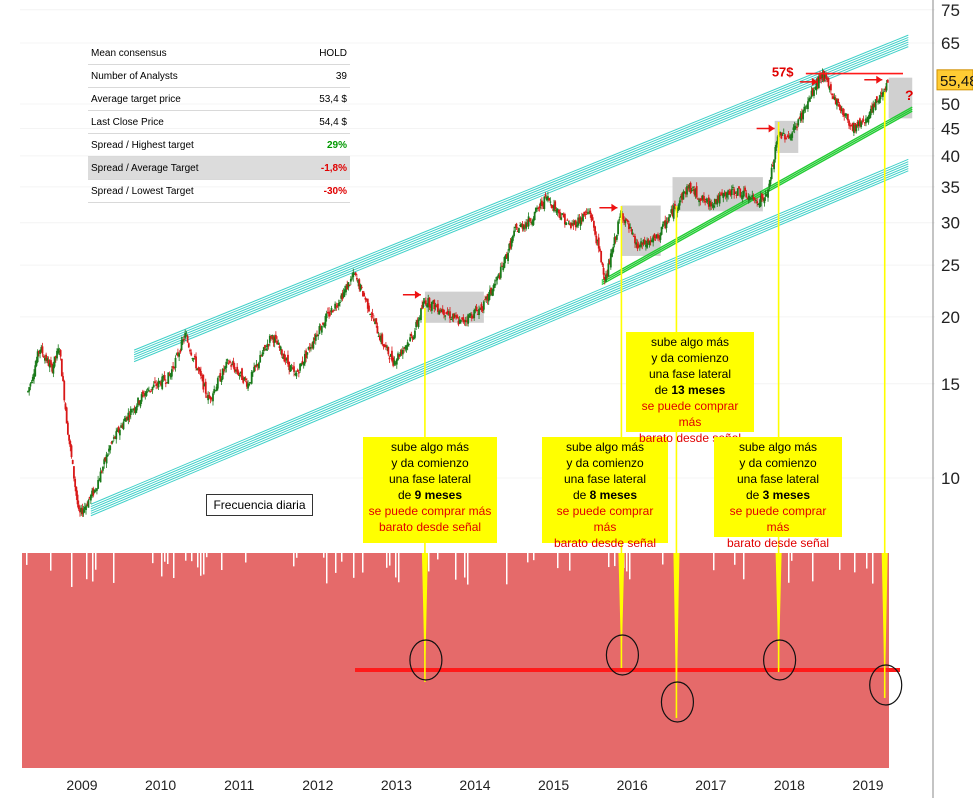 Image resolution: width=973 pixels, height=798 pixels. What do you see at coordinates (189, 122) in the screenshot?
I see `consensus-label: Last Close Price` at bounding box center [189, 122].